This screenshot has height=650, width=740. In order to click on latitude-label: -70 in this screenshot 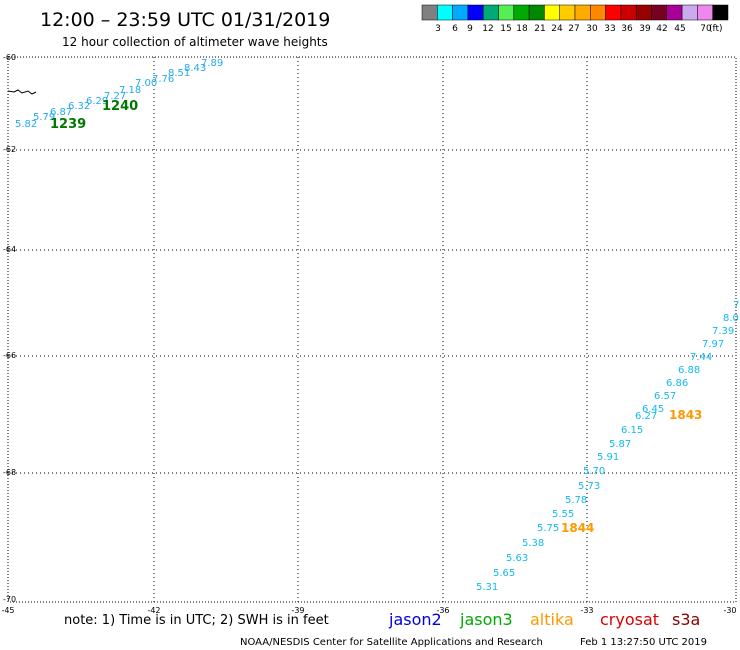, I will do `click(9, 599)`.